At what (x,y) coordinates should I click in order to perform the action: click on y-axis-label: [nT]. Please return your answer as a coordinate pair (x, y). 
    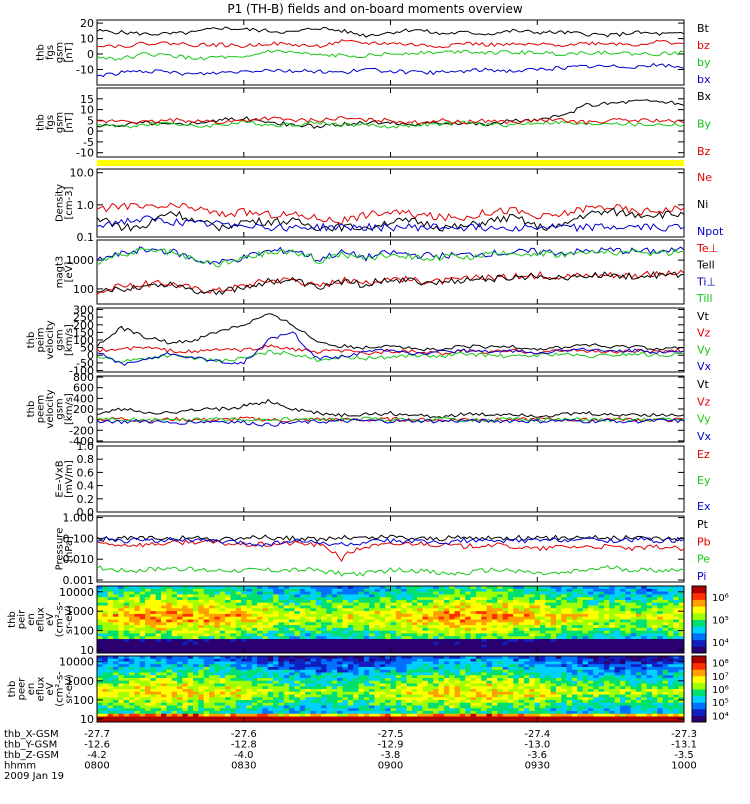
    Looking at the image, I should click on (69, 52).